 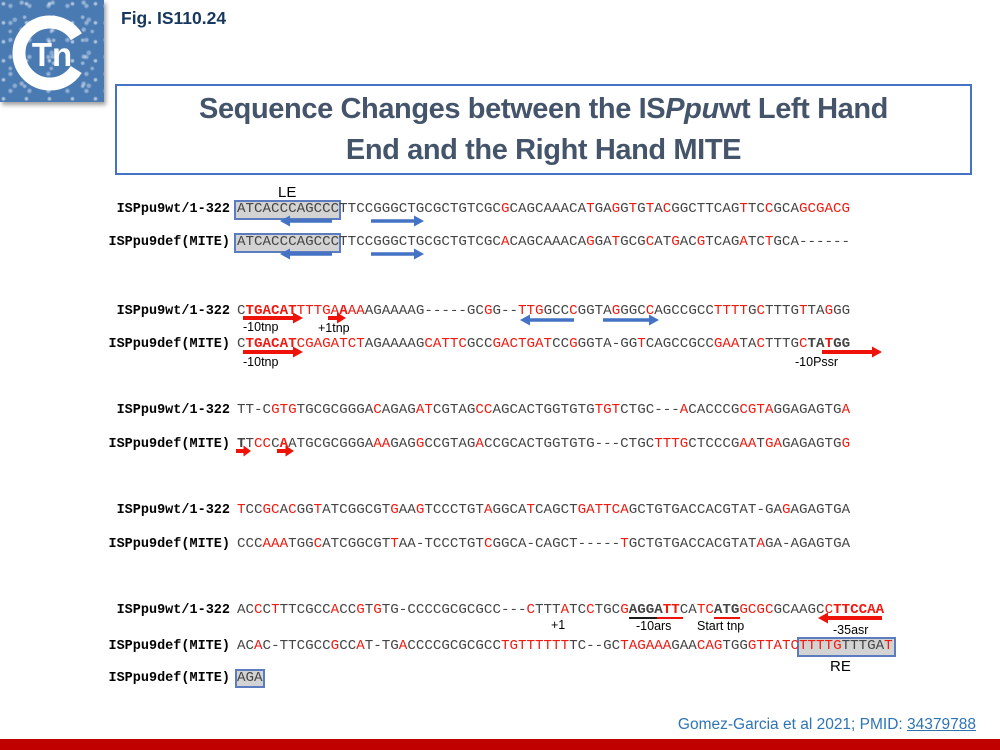 What do you see at coordinates (284, 410) in the screenshot?
I see `sequence-segment: GTG` at bounding box center [284, 410].